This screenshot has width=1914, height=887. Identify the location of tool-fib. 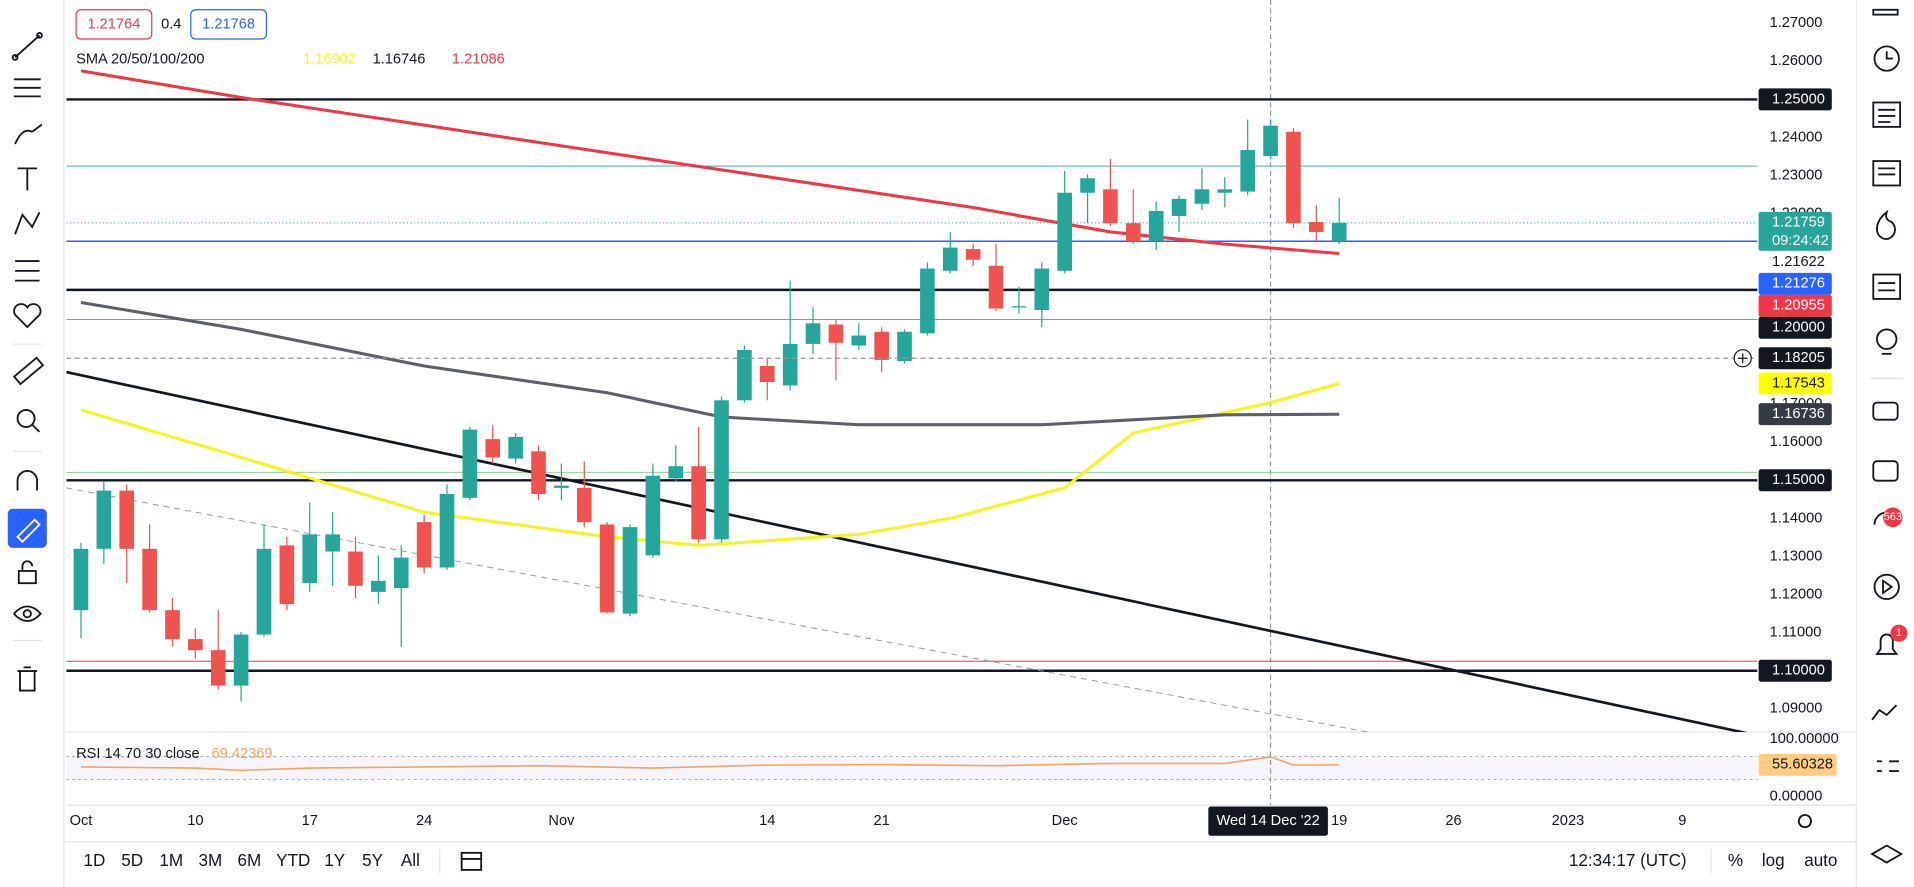
(27, 88).